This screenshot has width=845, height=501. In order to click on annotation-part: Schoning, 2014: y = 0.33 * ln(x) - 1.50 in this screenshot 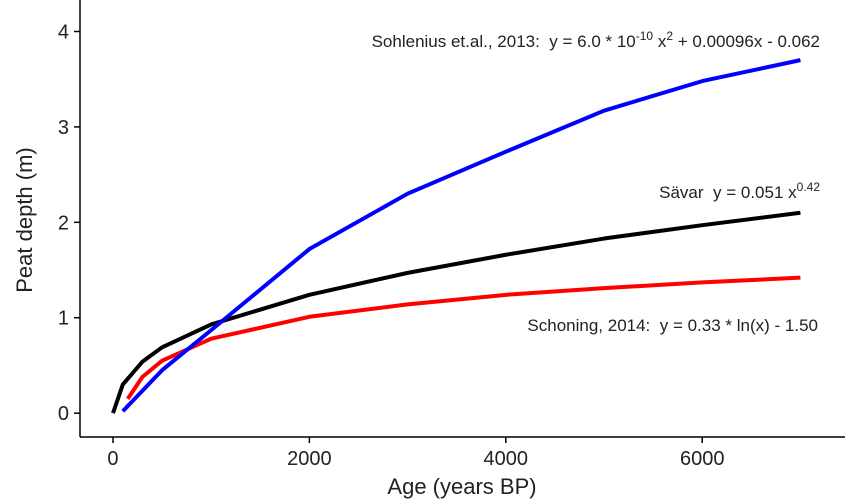, I will do `click(672, 325)`.